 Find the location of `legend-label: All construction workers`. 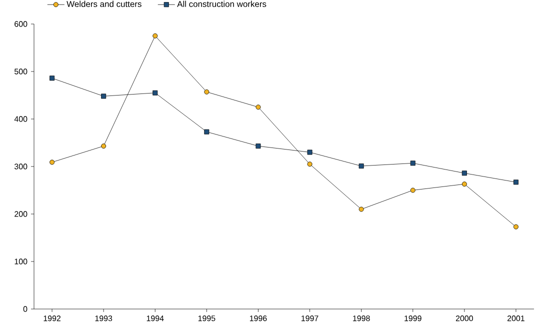

legend-label: All construction workers is located at coordinates (221, 3).